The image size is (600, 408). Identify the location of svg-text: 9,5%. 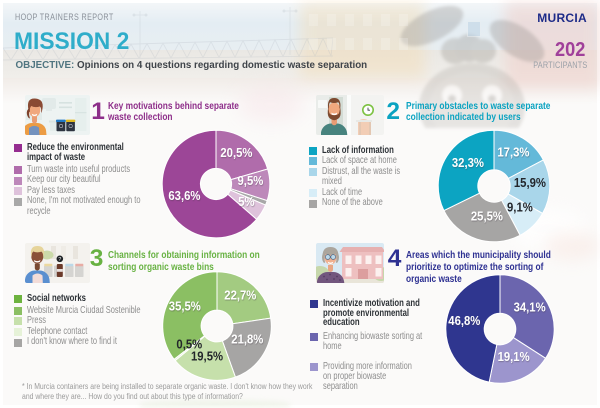
(250, 180).